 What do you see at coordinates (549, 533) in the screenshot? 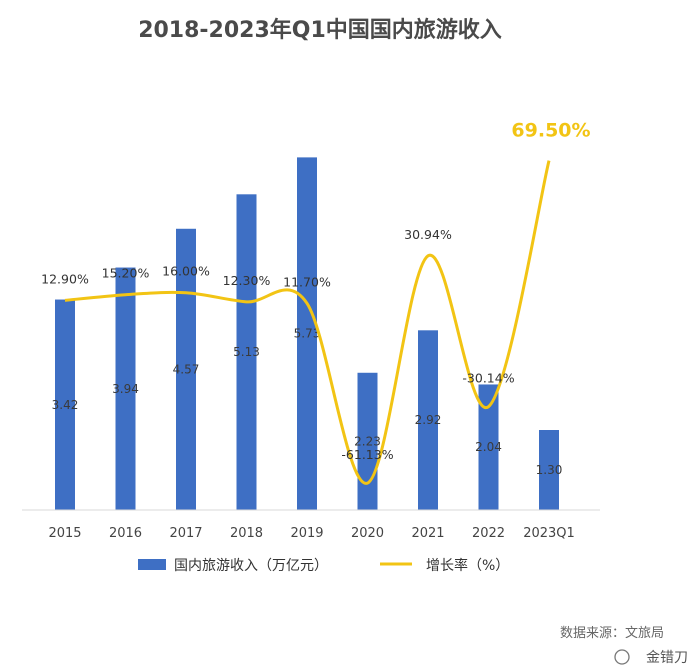
I see `x-tick-2023Q1: 2023Q1` at bounding box center [549, 533].